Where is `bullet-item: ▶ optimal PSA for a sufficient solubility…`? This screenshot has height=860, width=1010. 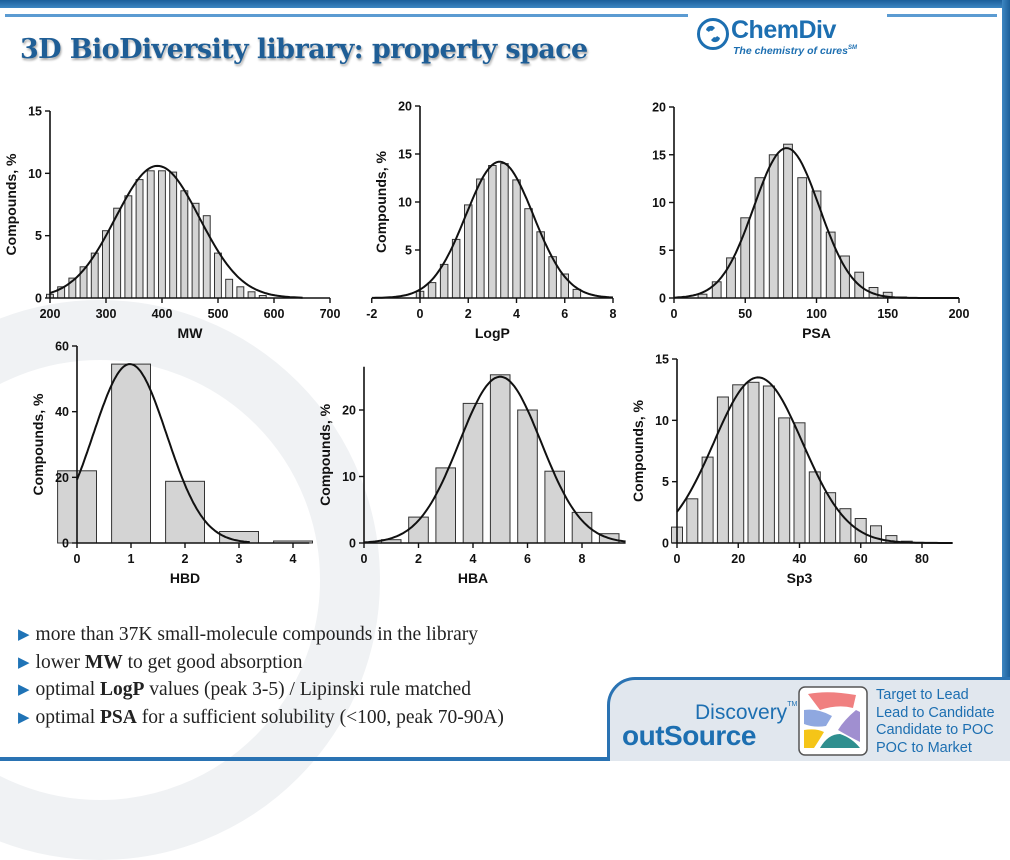
bullet-item: ▶ optimal PSA for a sufficient solubility… is located at coordinates (261, 719).